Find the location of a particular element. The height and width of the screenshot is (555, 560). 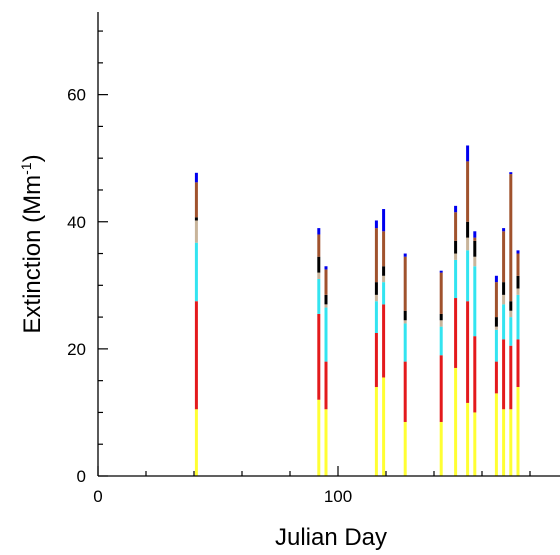

x-tick-label-1: 100 is located at coordinates (338, 496).